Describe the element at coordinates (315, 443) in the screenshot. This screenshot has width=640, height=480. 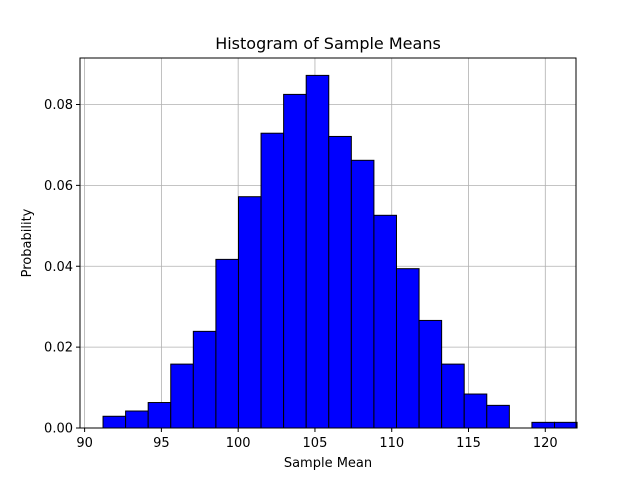
I see `x-tick-label: 105` at that location.